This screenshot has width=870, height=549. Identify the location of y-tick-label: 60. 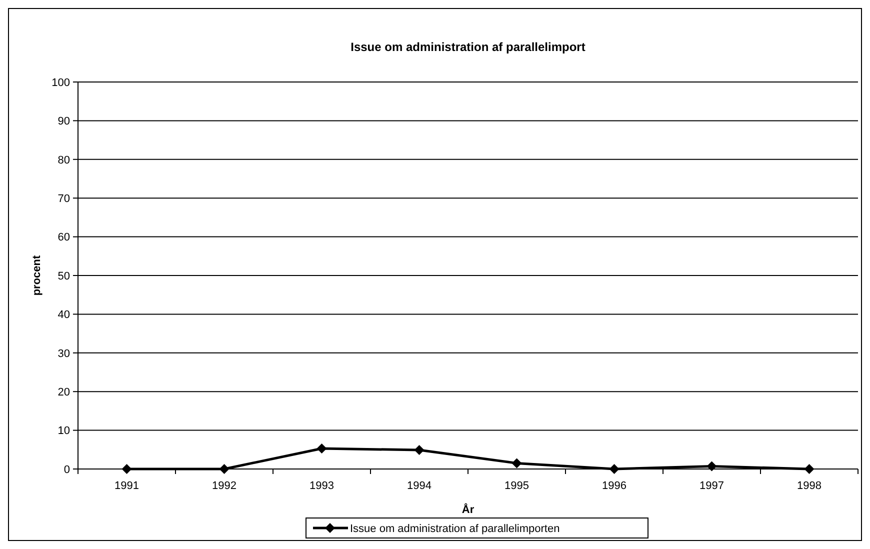
(64, 238).